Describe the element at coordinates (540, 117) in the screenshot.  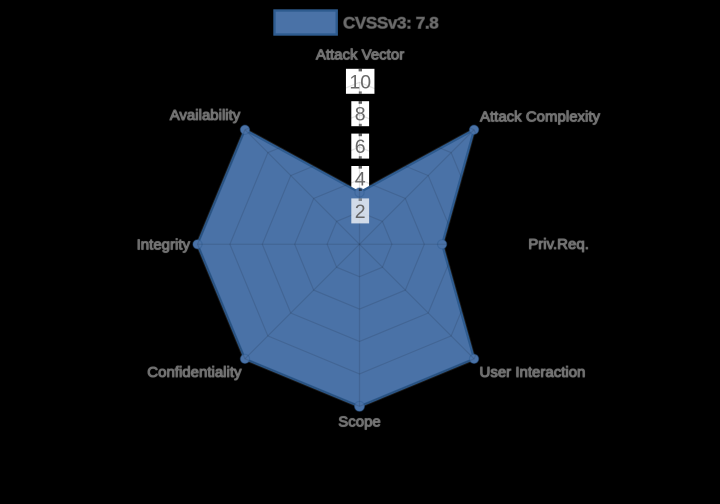
I see `svg-text: Attack Complexity` at that location.